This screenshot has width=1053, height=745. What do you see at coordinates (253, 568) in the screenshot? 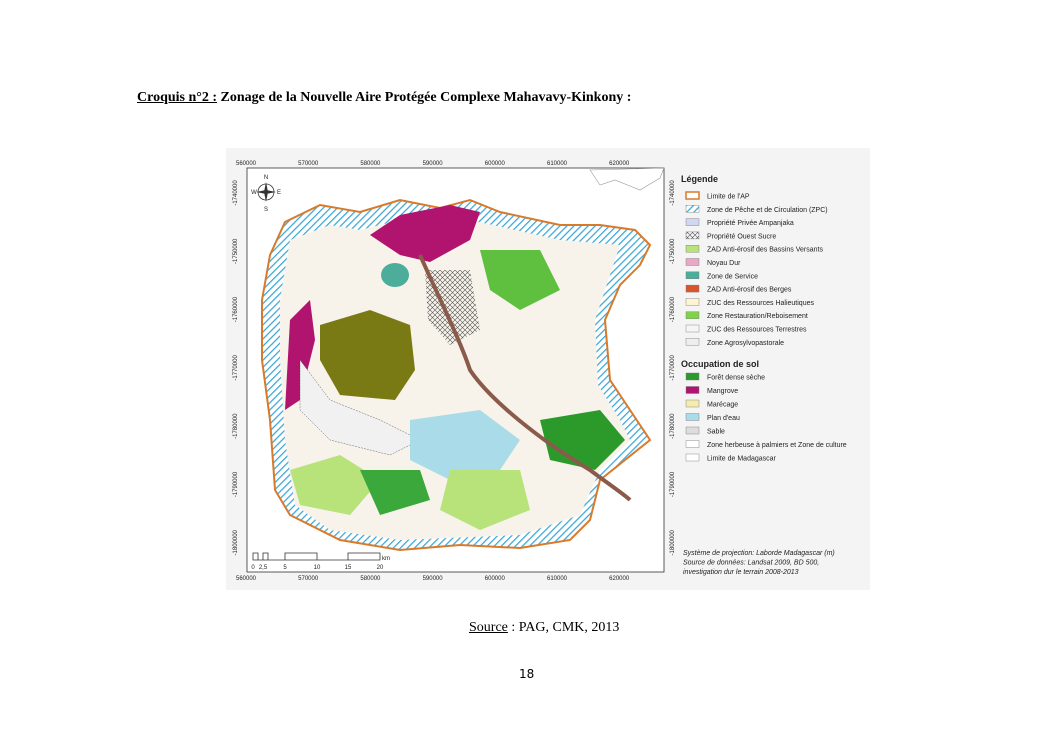
I see `scale-label: 0` at bounding box center [253, 568].